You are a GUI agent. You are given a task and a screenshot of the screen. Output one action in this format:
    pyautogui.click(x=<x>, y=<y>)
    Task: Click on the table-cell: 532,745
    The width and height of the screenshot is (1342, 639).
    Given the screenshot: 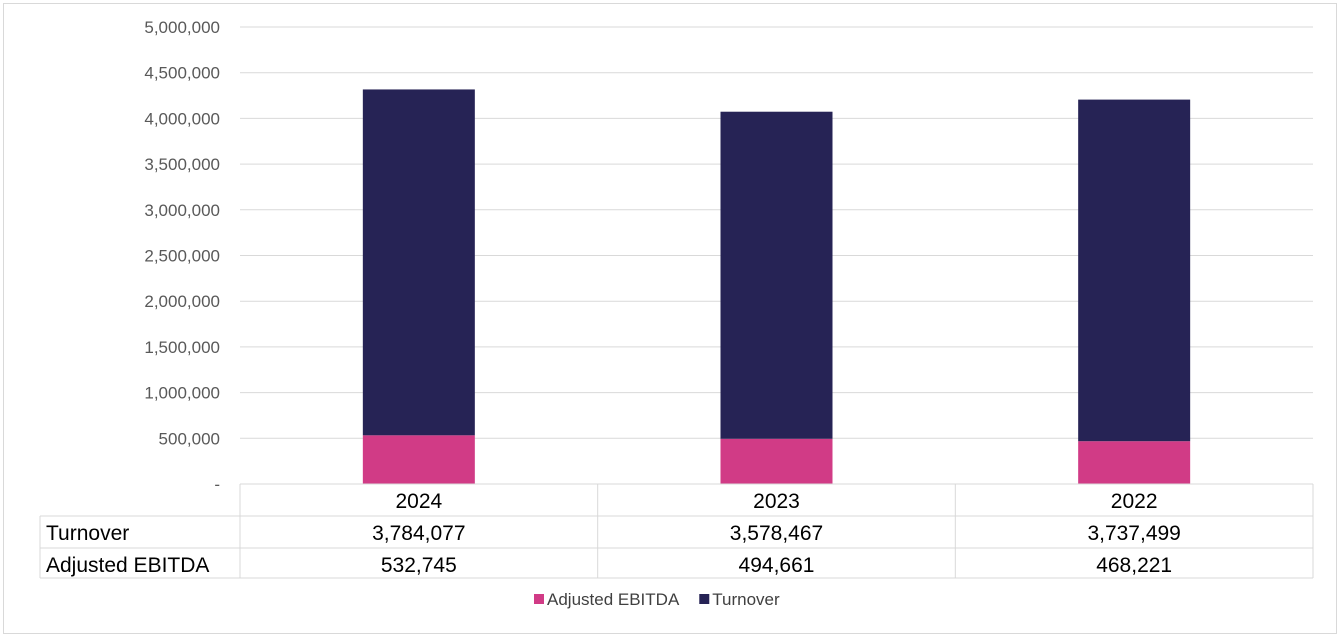 What is the action you would take?
    pyautogui.click(x=419, y=565)
    